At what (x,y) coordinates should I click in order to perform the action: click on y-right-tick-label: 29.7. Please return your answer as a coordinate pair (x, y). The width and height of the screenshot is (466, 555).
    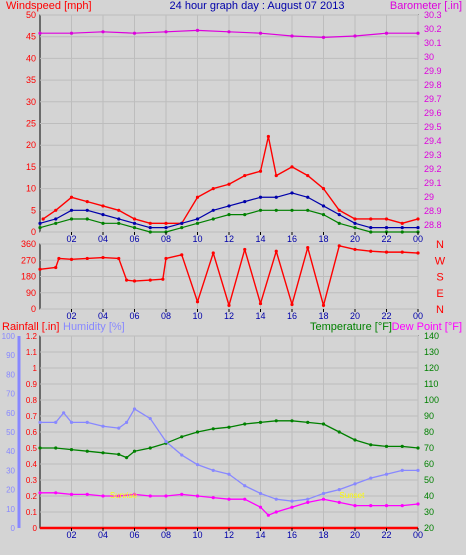
    Looking at the image, I should click on (433, 99).